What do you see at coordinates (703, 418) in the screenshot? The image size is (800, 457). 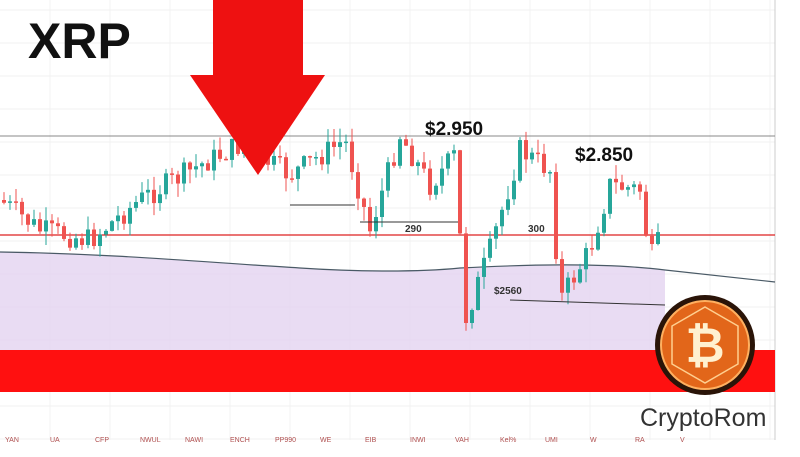 I see `brand: CryptoRom` at bounding box center [703, 418].